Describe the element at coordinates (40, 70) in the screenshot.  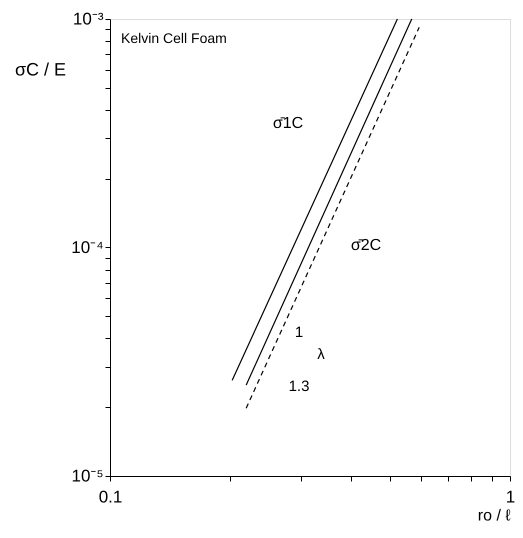
I see `y-axis-title: σC / E` at that location.